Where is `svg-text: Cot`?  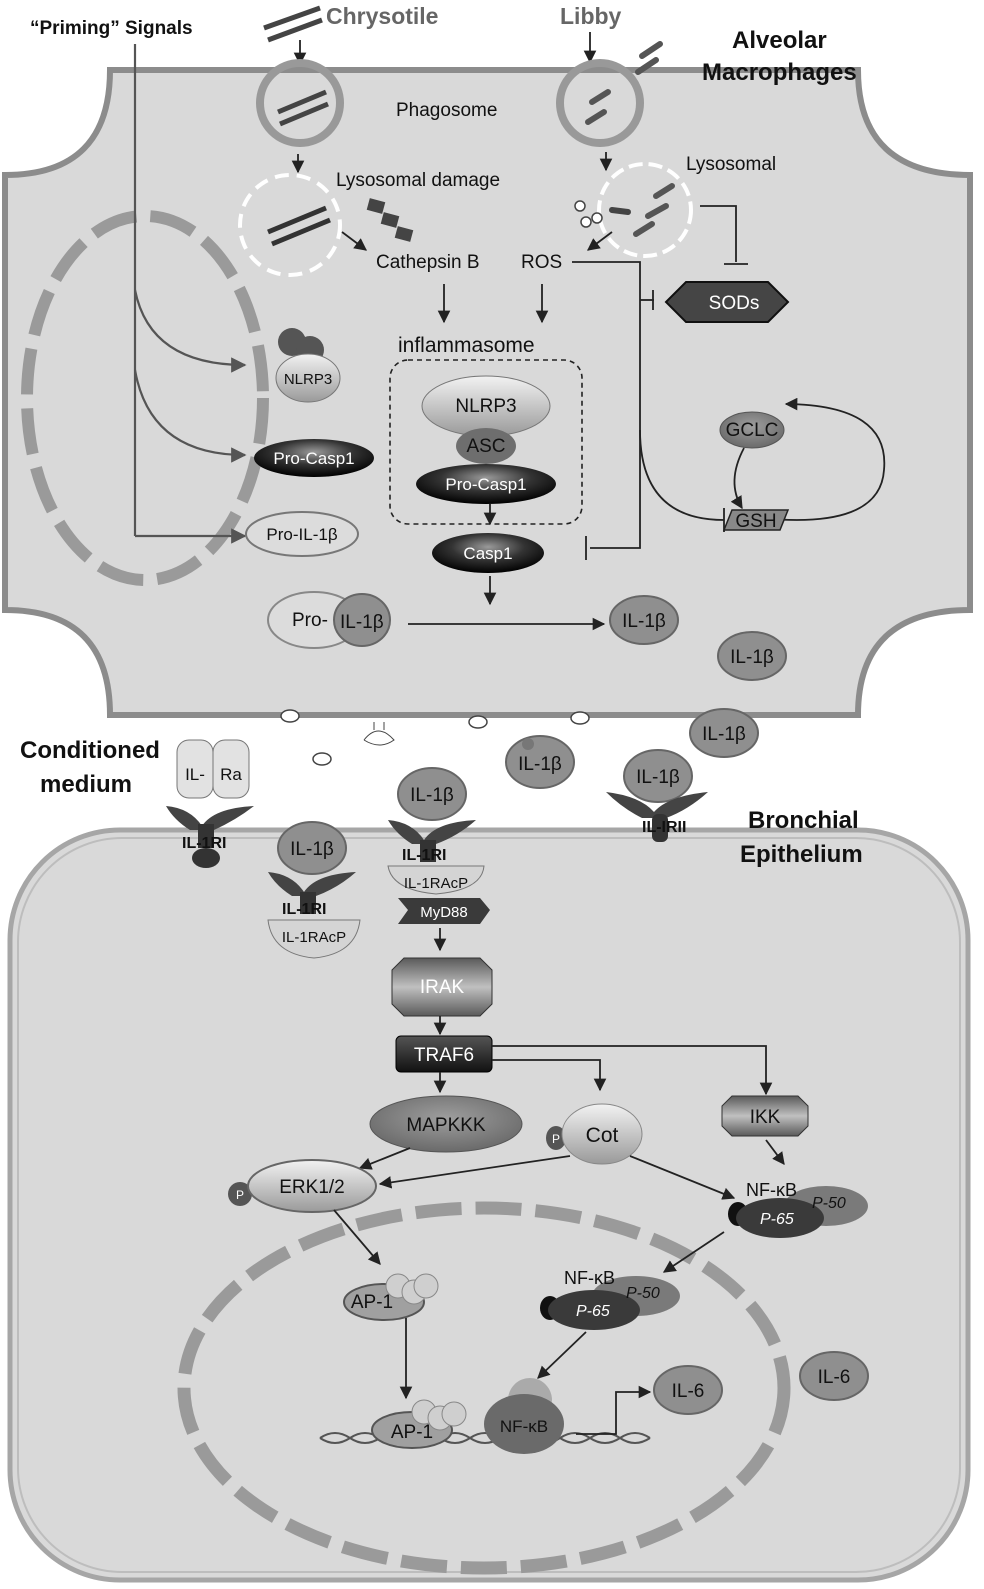
svg-text: Cot is located at coordinates (602, 1135).